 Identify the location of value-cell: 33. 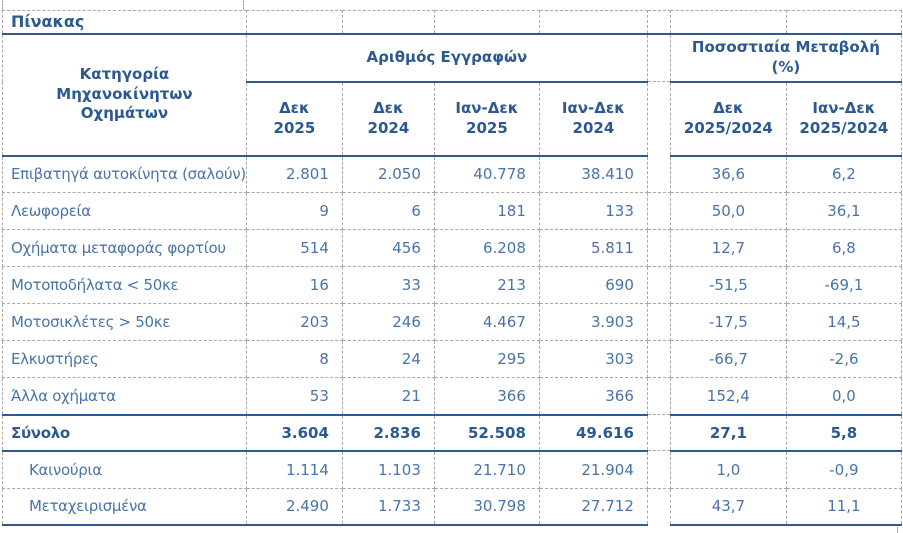
(388, 285).